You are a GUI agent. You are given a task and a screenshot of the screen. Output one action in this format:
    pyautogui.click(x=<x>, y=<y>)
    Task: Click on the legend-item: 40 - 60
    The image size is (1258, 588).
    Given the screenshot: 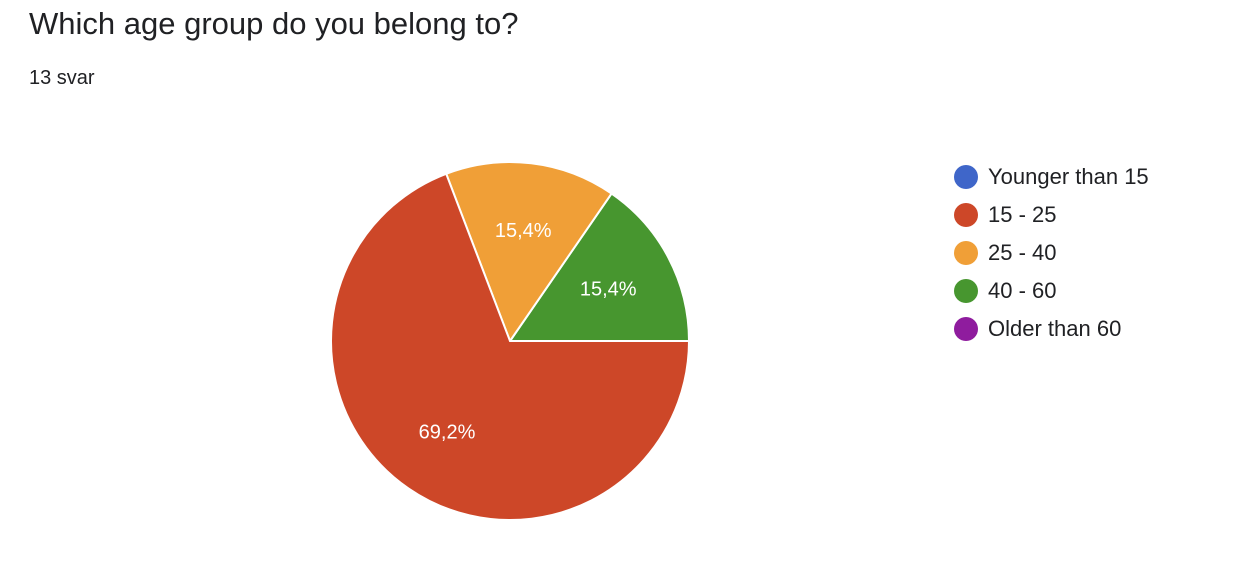 What is the action you would take?
    pyautogui.click(x=1051, y=291)
    